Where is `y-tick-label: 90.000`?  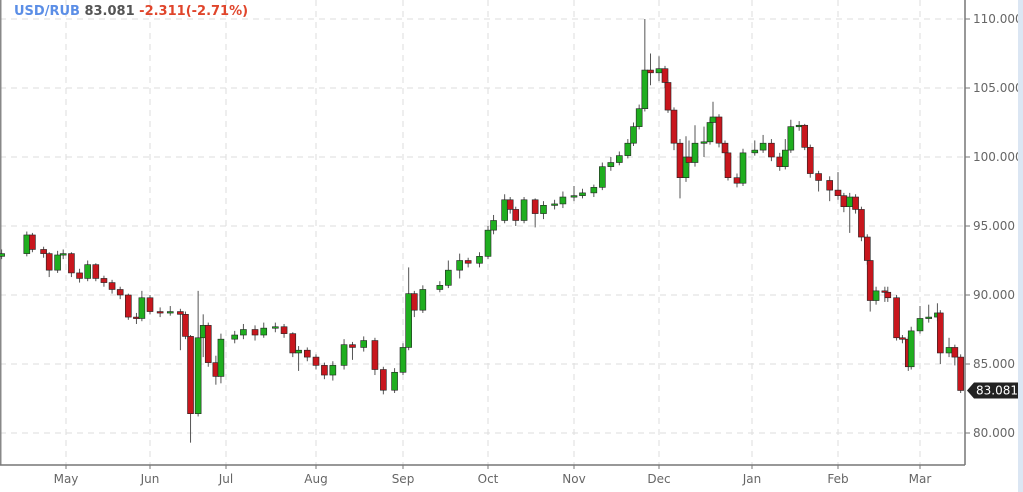
y-tick-label: 90.000 is located at coordinates (994, 295).